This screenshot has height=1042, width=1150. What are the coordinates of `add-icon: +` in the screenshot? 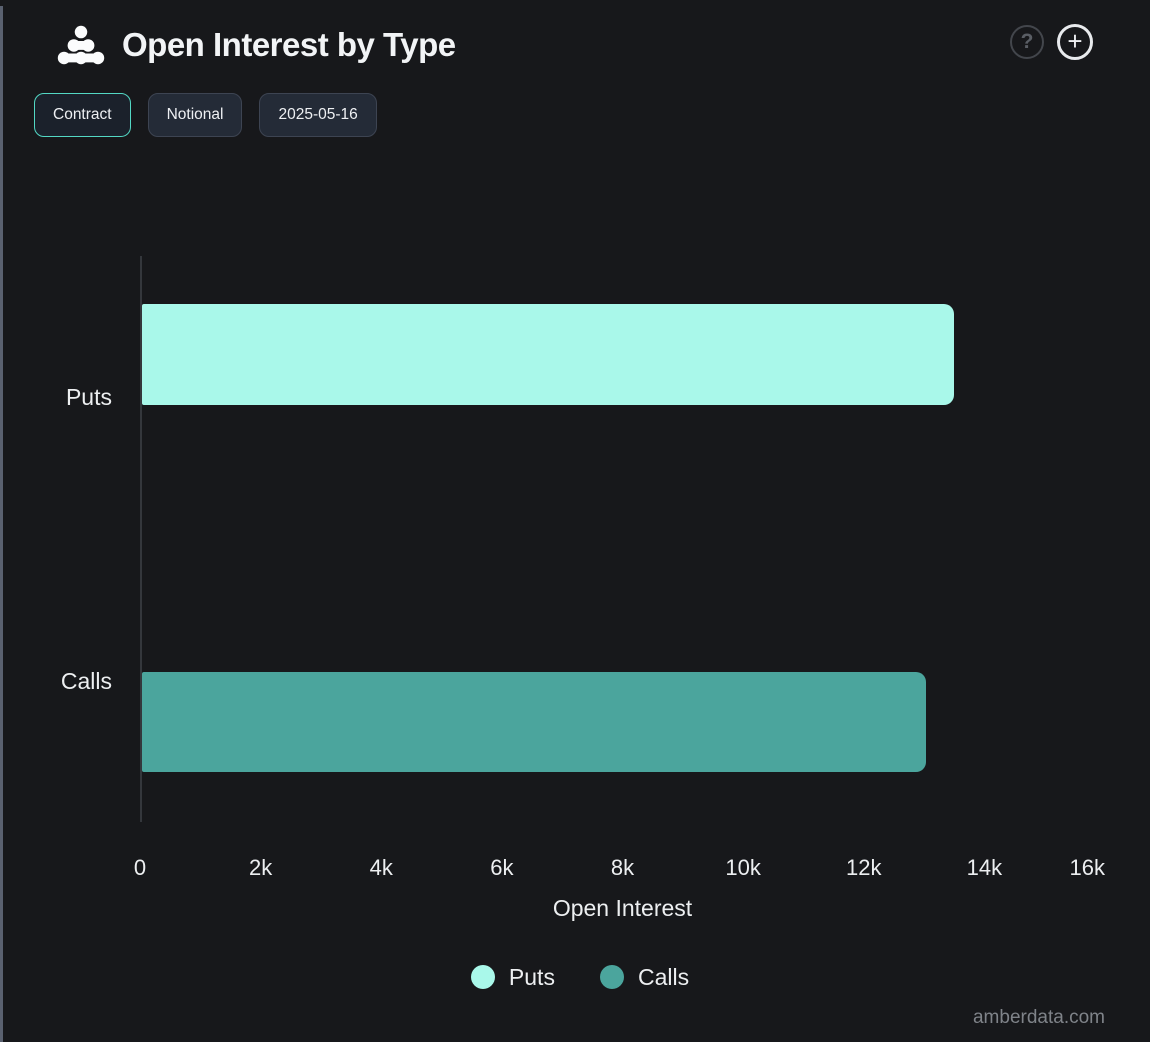 It's located at (1075, 42).